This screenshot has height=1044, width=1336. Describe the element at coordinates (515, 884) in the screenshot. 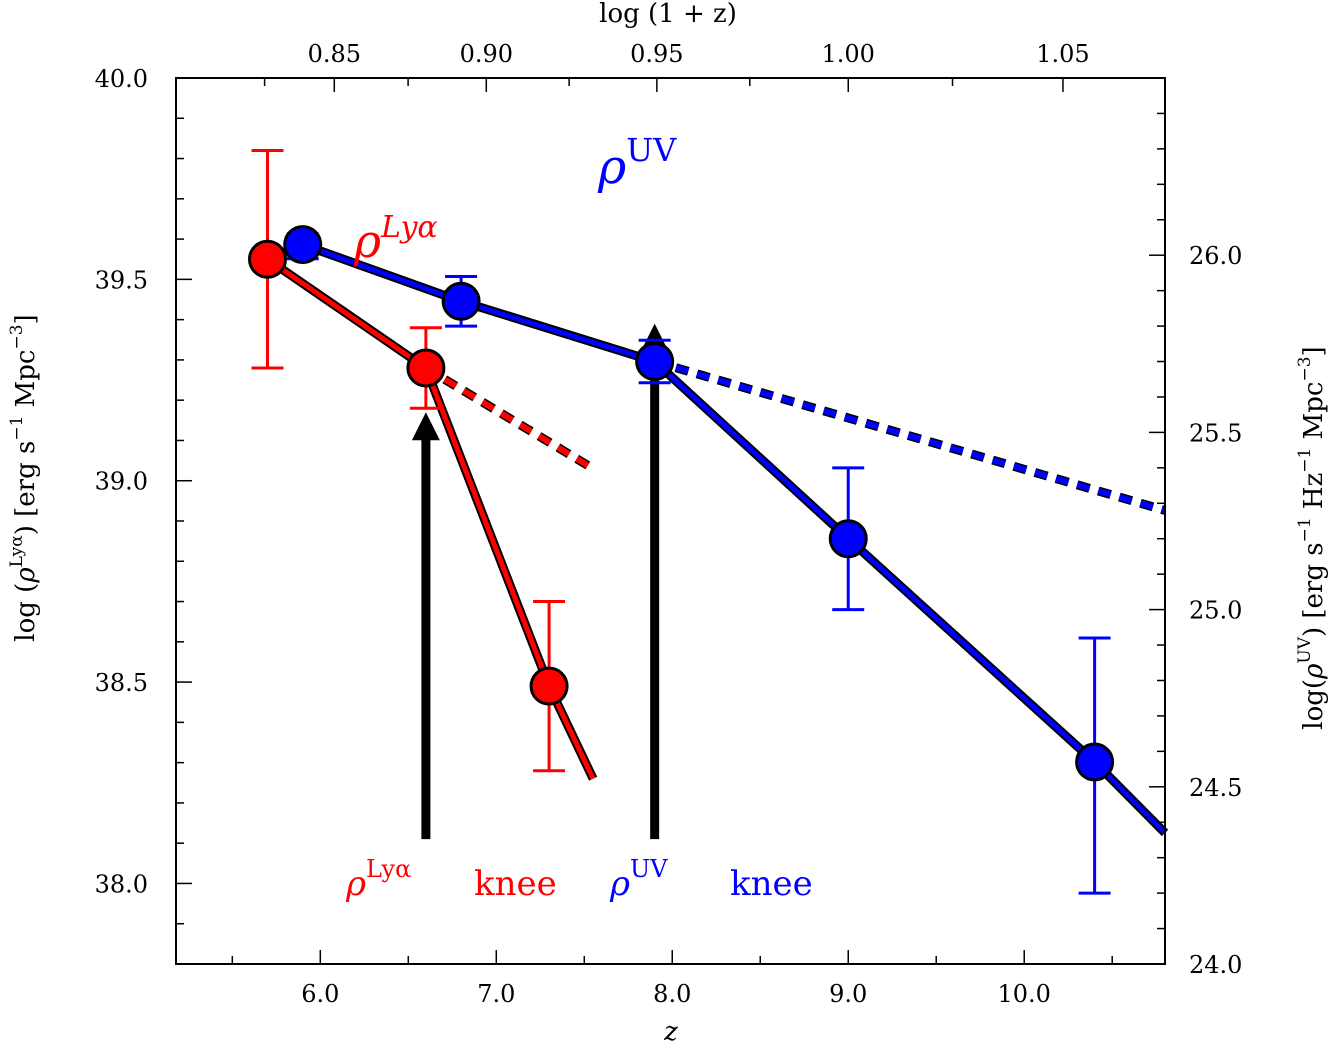

I see `knee-lya-word: knee` at that location.